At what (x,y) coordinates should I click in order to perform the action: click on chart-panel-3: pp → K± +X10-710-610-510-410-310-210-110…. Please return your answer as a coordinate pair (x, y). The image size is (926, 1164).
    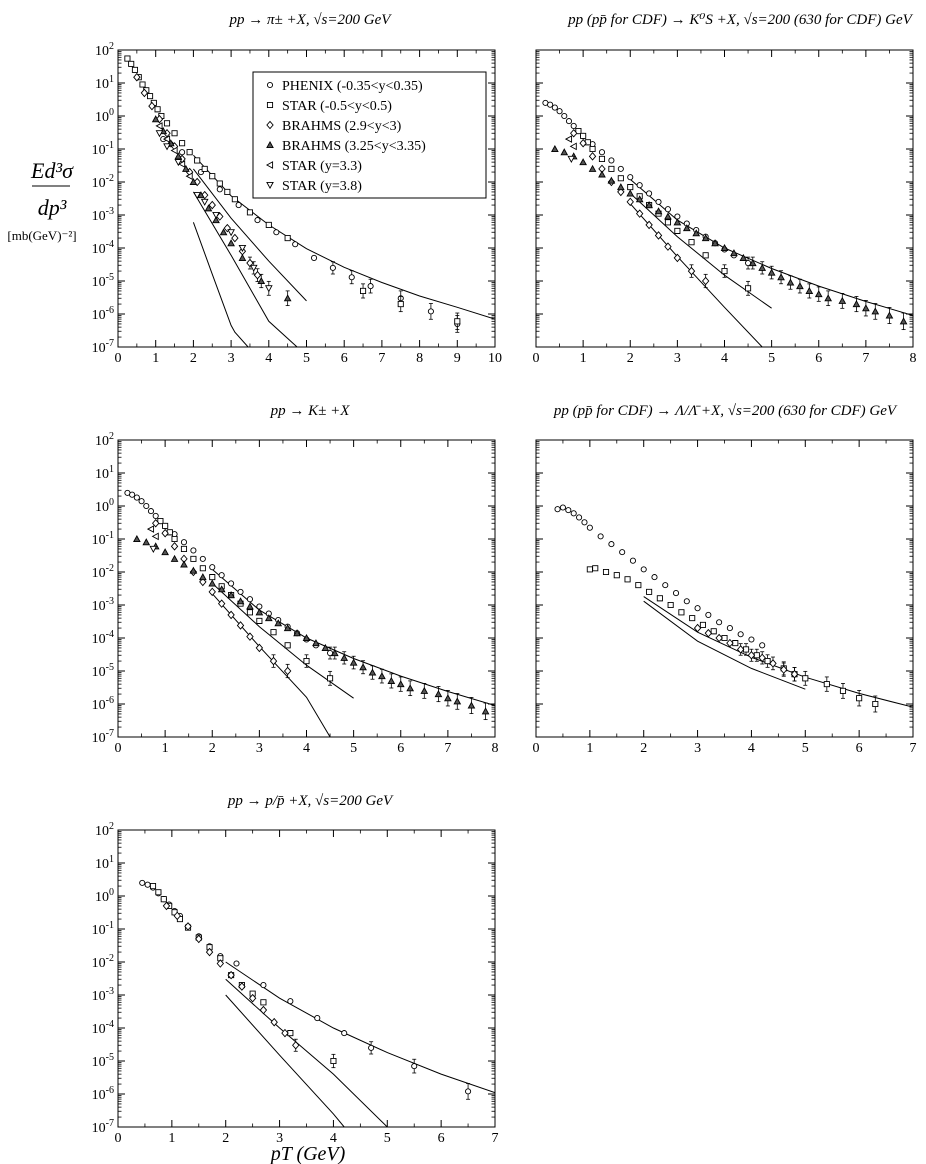
    Looking at the image, I should click on (295, 579).